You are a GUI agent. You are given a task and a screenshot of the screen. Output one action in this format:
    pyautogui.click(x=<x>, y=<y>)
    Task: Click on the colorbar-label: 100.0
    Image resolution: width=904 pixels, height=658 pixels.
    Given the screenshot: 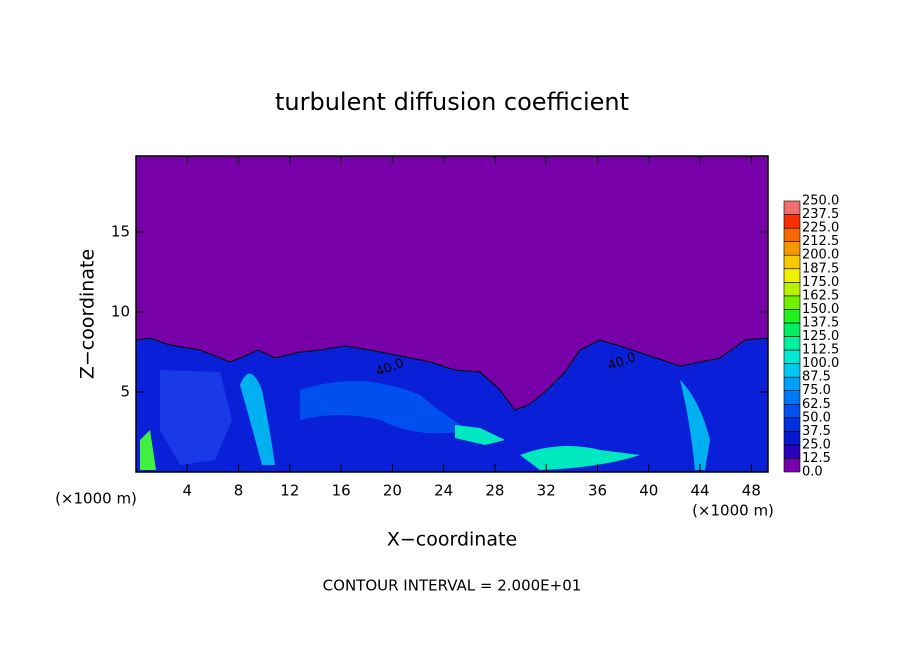 What is the action you would take?
    pyautogui.click(x=820, y=363)
    